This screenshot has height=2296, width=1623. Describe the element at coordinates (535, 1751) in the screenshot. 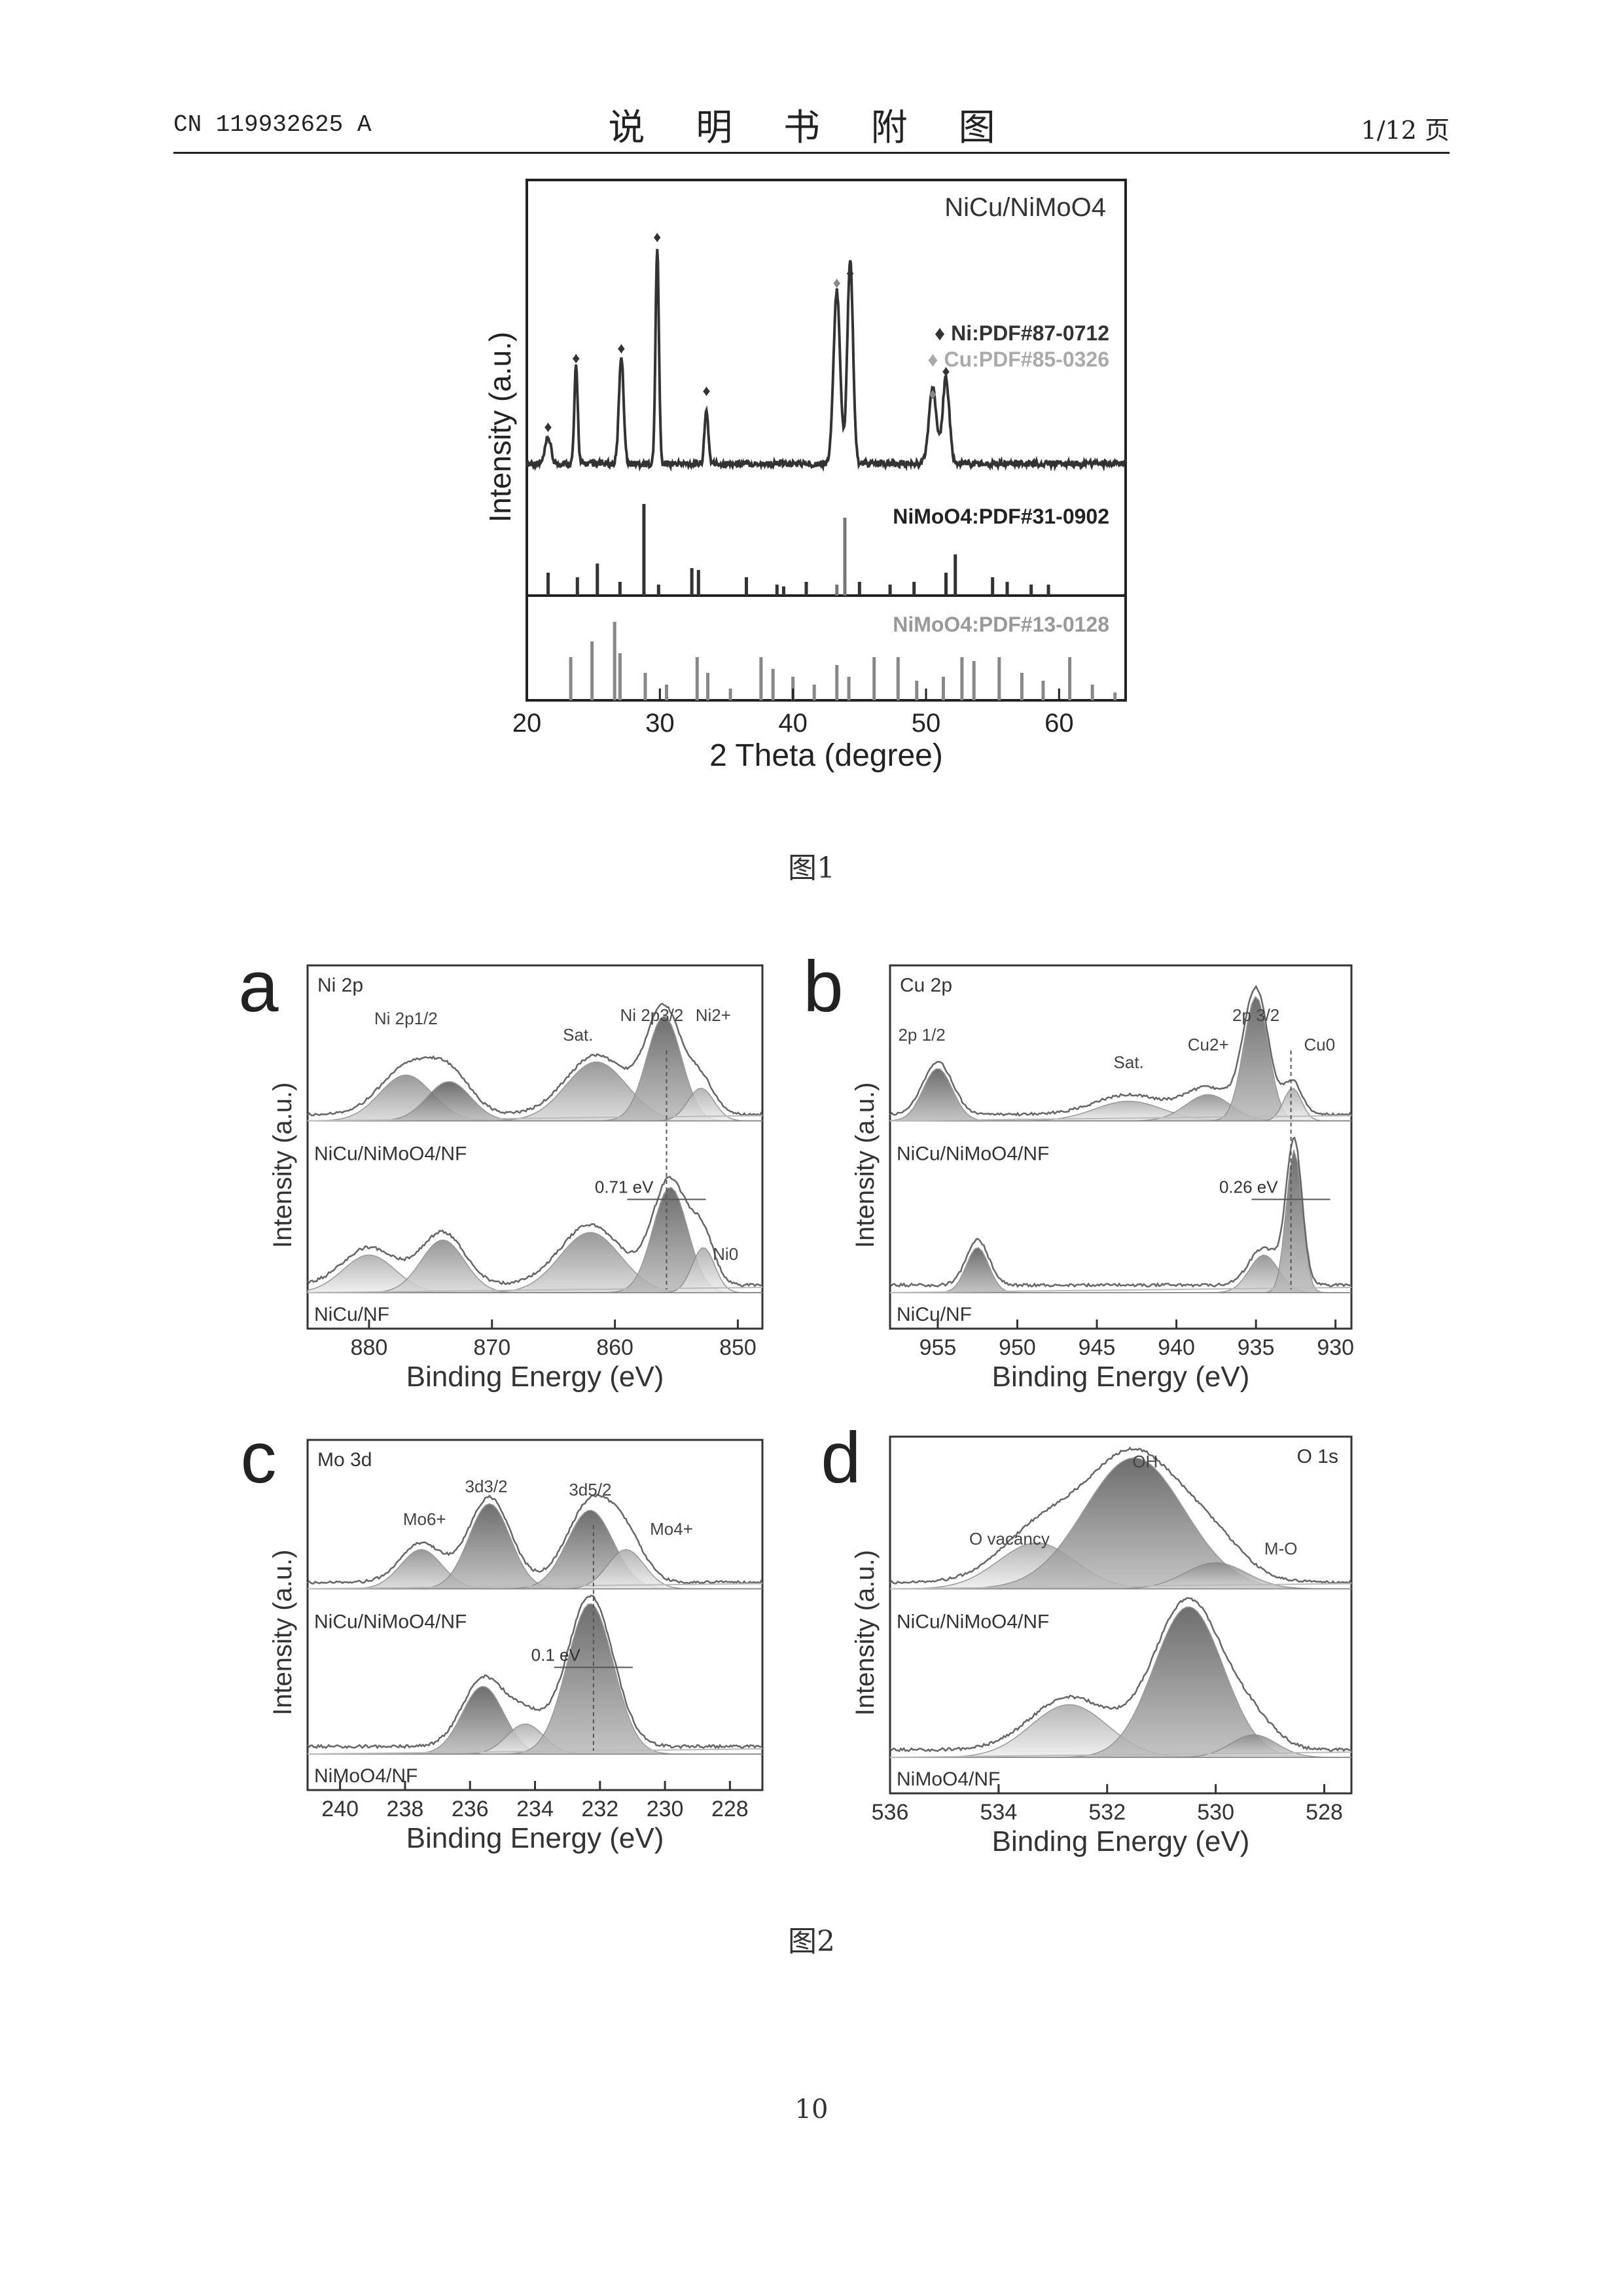

I see `xps-c-baseline-lo` at that location.